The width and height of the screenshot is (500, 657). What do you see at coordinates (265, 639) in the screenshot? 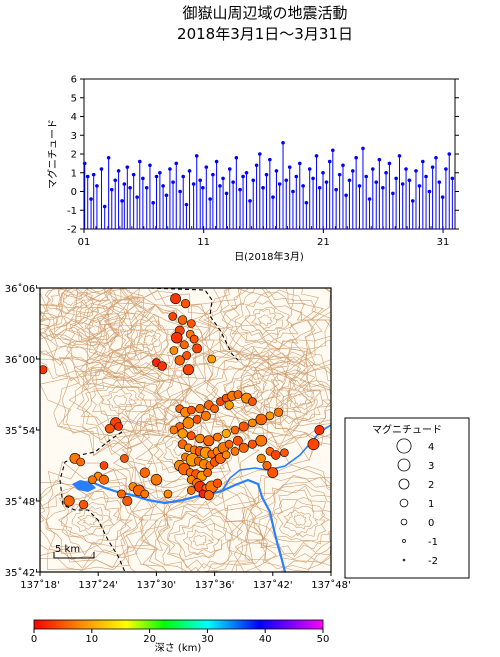
I see `colorbar-tick-label: 40` at bounding box center [265, 639].